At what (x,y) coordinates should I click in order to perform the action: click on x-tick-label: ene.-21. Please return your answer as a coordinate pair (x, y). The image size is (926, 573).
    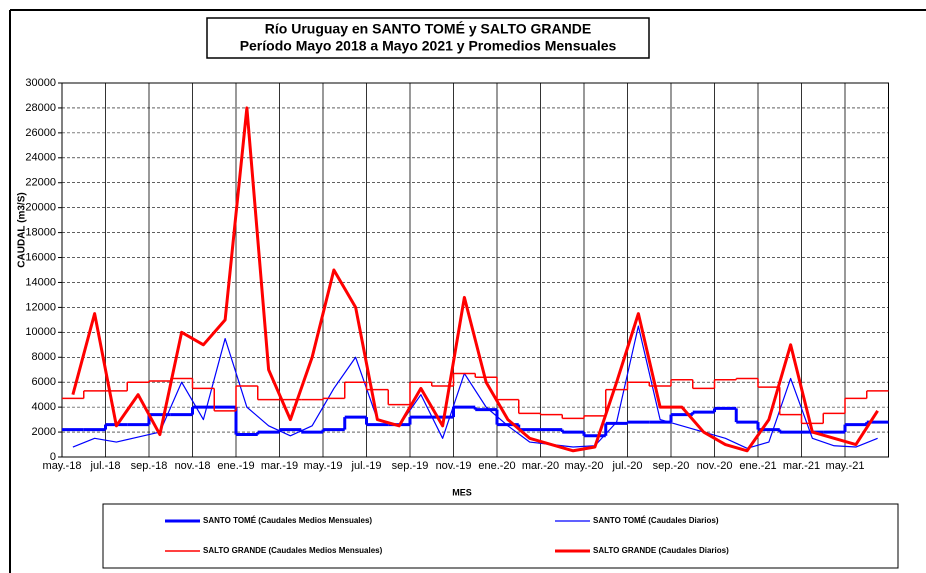
    Looking at the image, I should click on (757, 466).